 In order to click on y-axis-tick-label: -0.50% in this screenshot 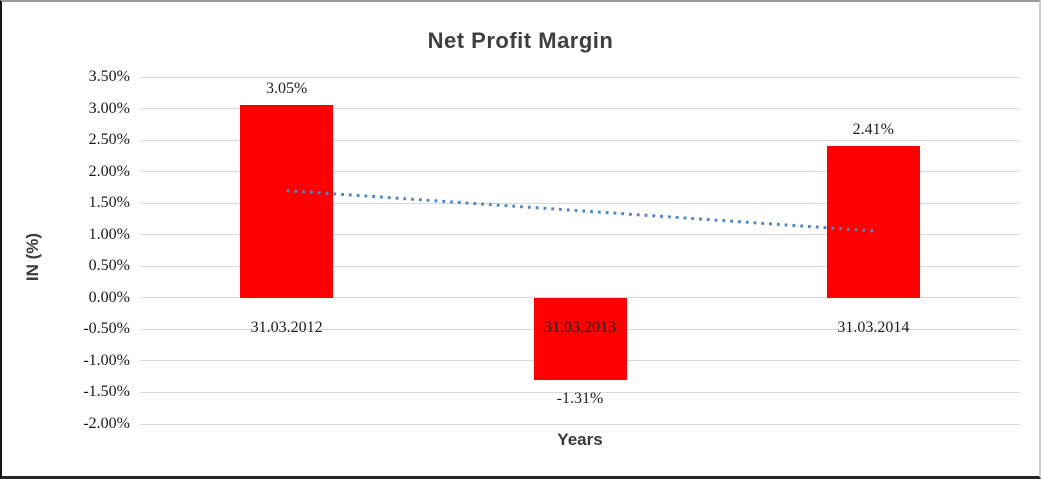, I will do `click(106, 329)`.